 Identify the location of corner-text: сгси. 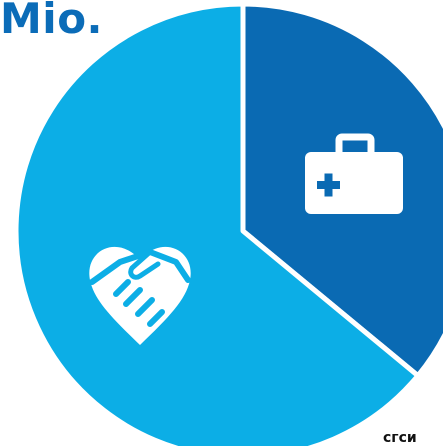
(400, 438).